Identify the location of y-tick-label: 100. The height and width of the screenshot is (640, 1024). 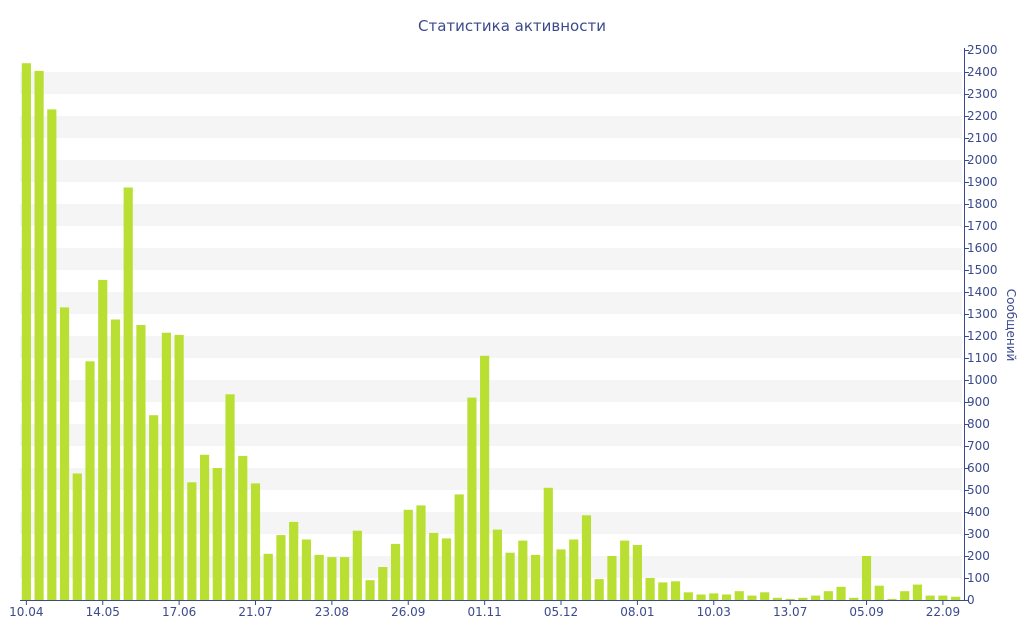
(978, 578).